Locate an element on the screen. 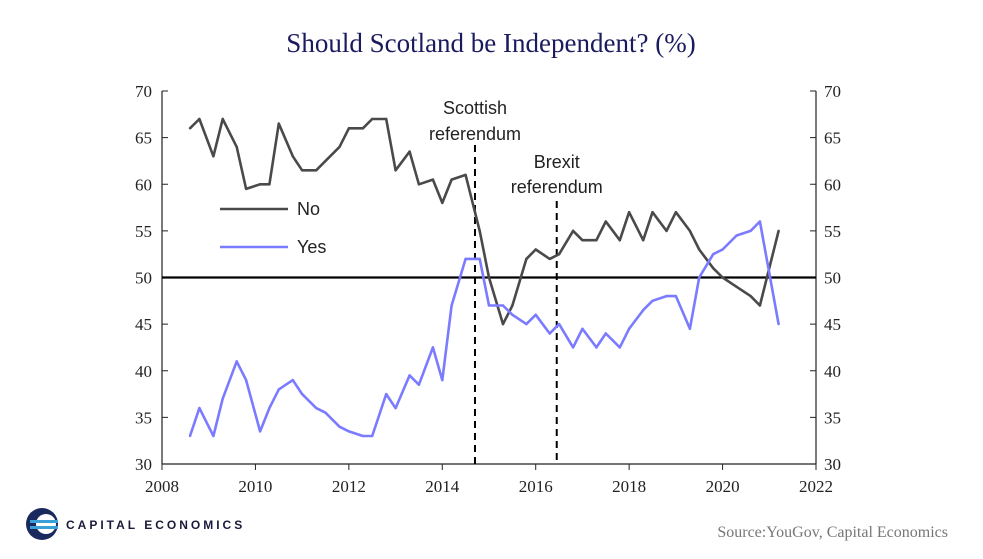  annotations: Scottish referendum Brexit referendum is located at coordinates (516, 281).